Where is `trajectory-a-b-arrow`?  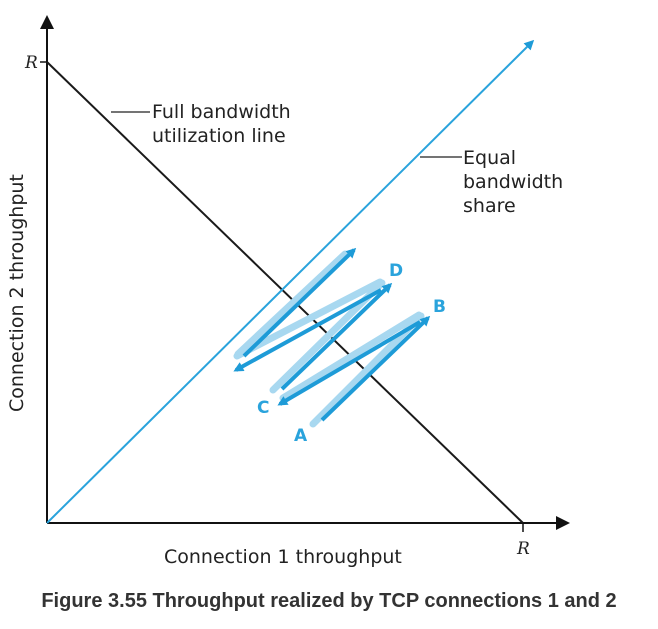 trajectory-a-b-arrow is located at coordinates (375, 368).